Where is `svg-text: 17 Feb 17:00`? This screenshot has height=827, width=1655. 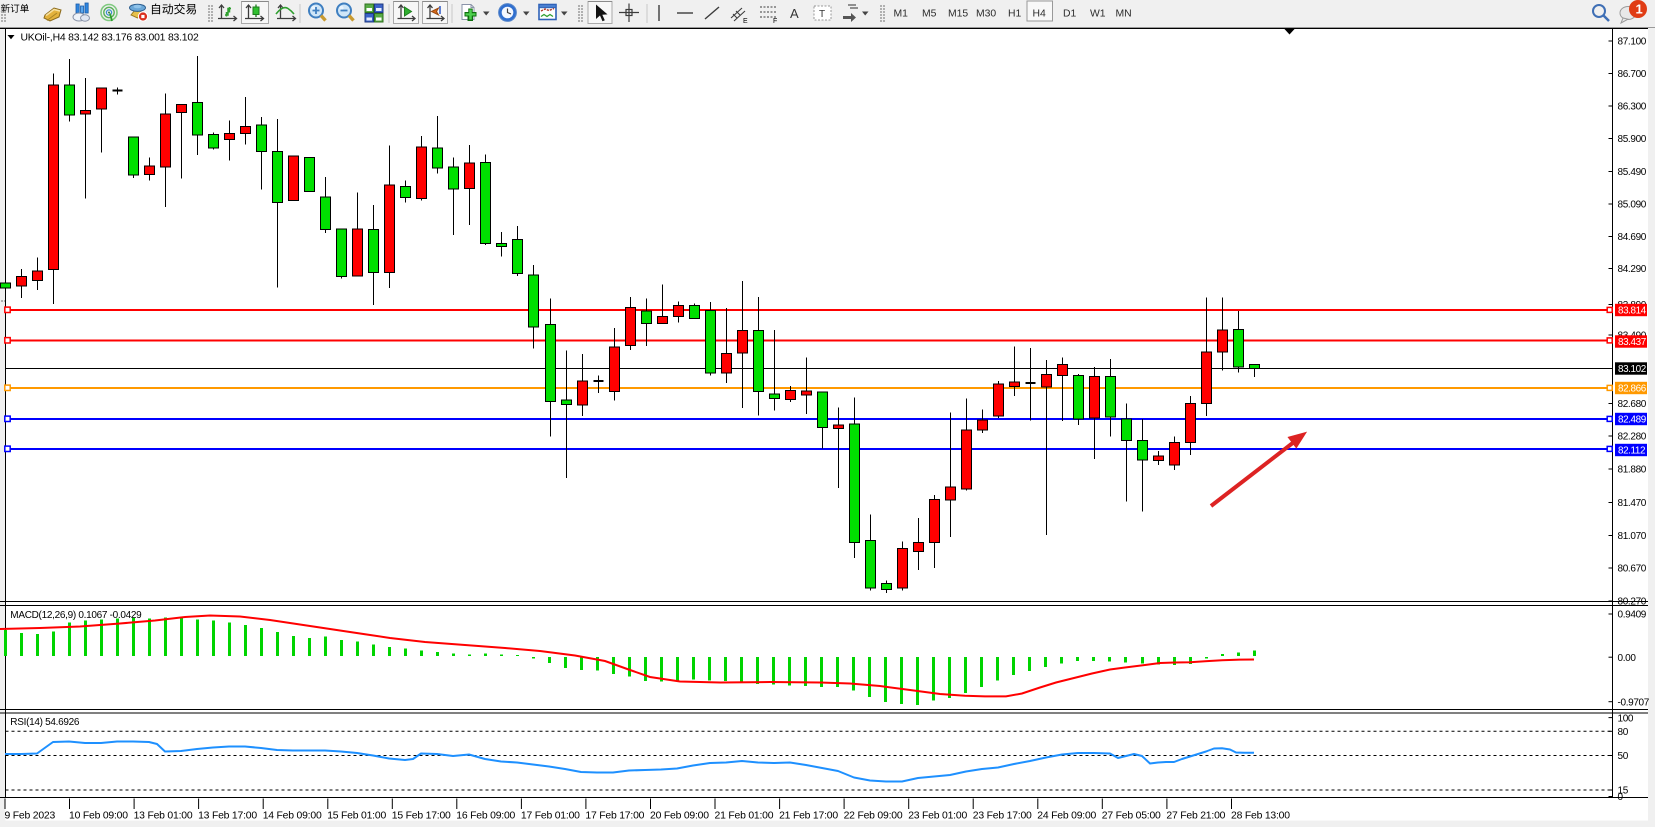
svg-text: 17 Feb 17:00 is located at coordinates (614, 815).